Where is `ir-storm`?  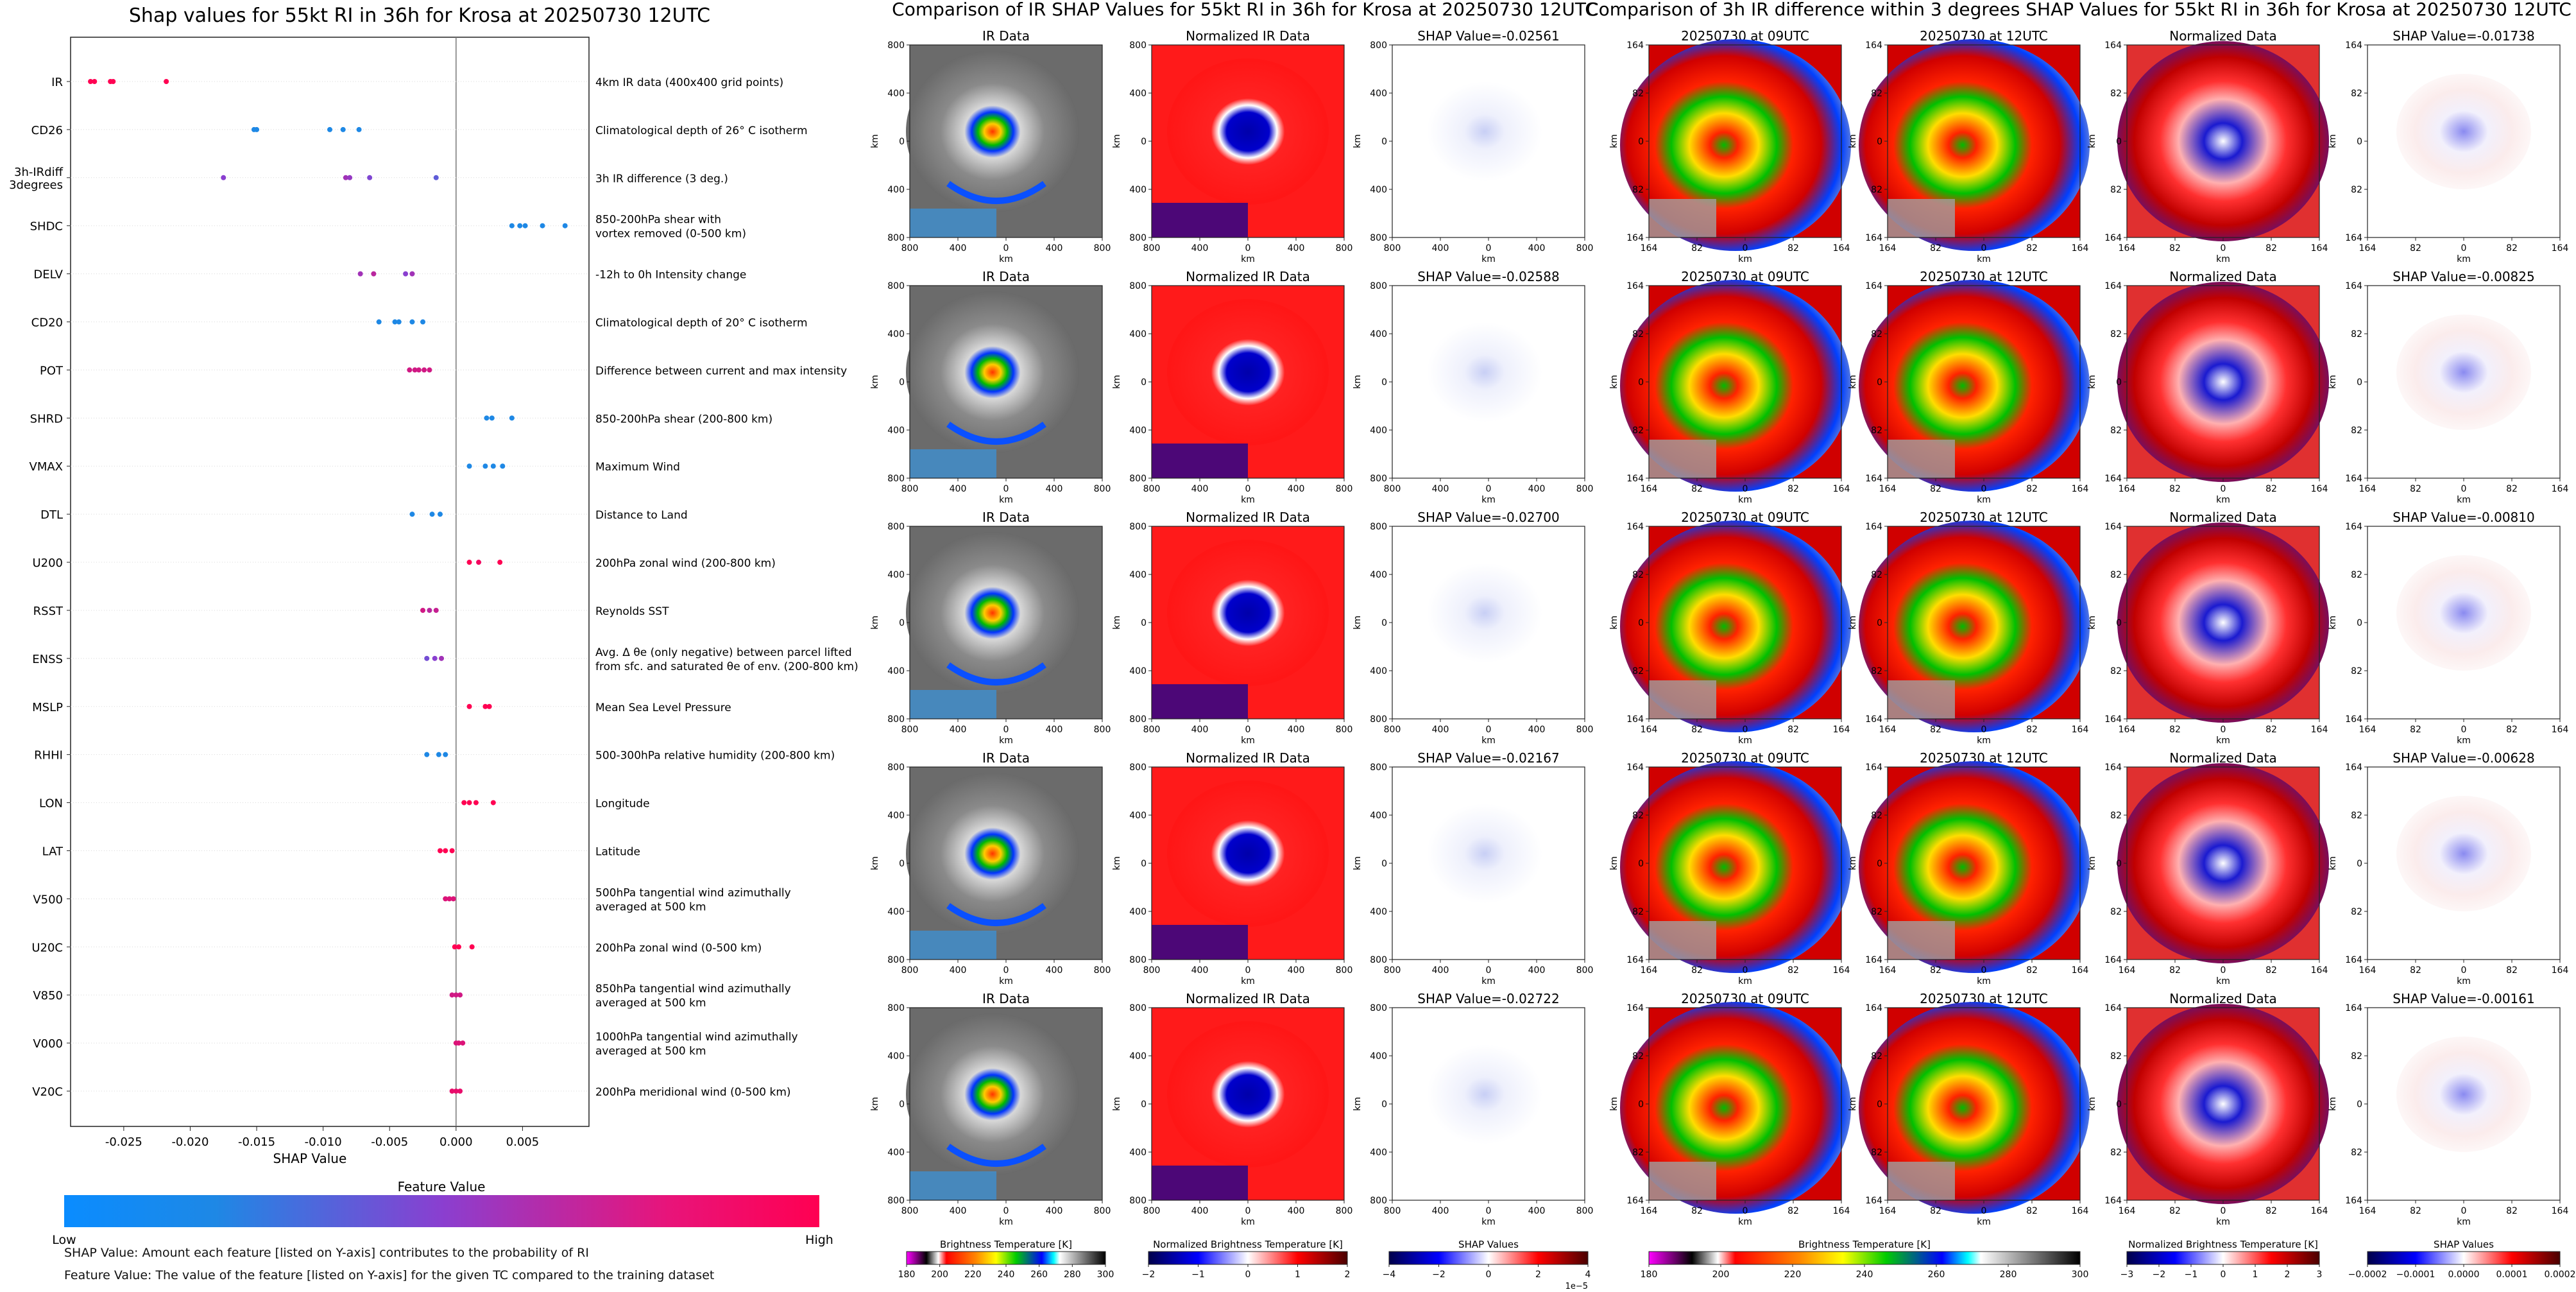
ir-storm is located at coordinates (993, 854).